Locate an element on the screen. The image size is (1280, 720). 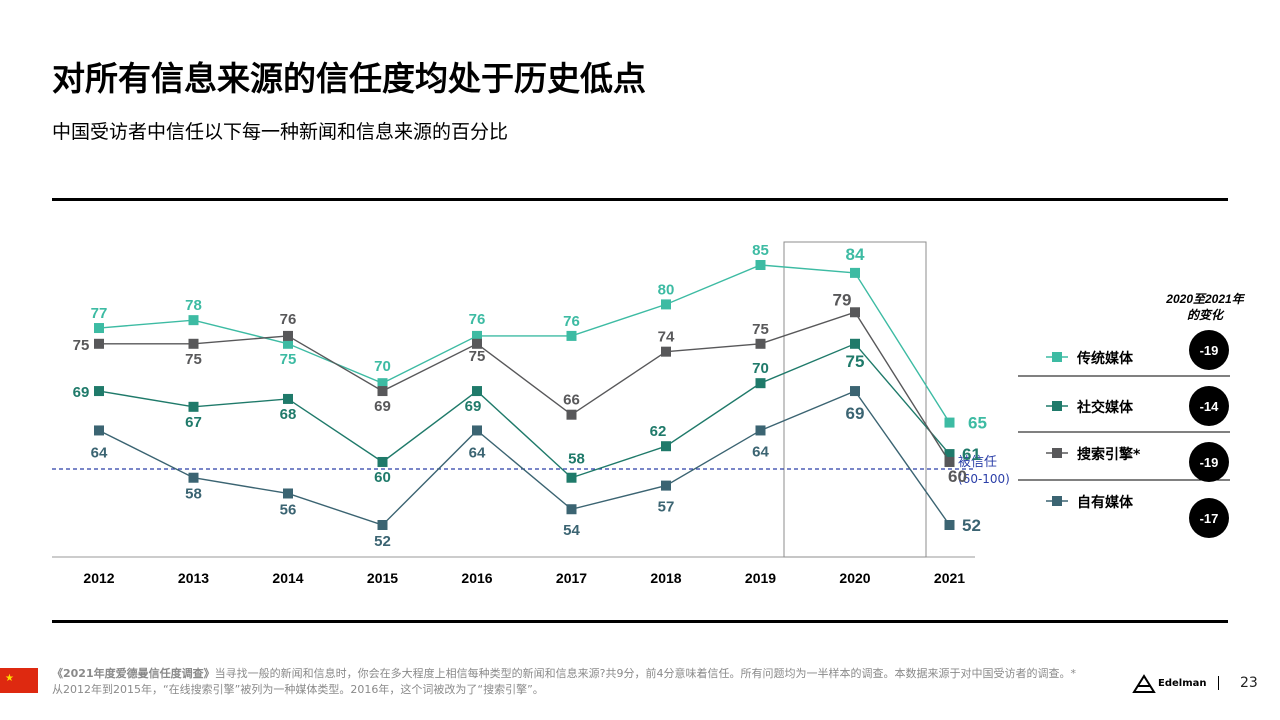
x-tick-label: 2018 is located at coordinates (665, 578).